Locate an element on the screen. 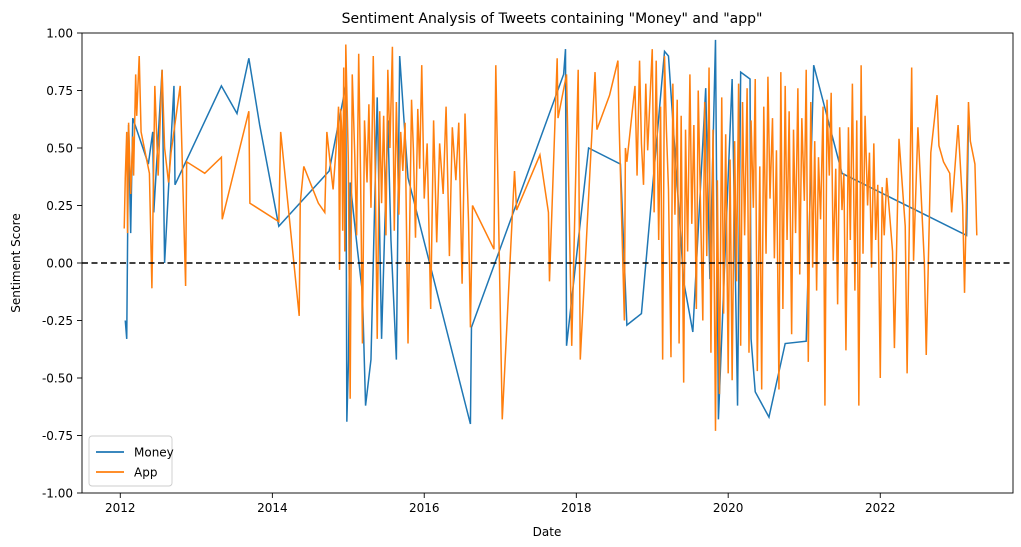 This screenshot has width=1021, height=547. y-tick-label: -1.00 is located at coordinates (57, 494).